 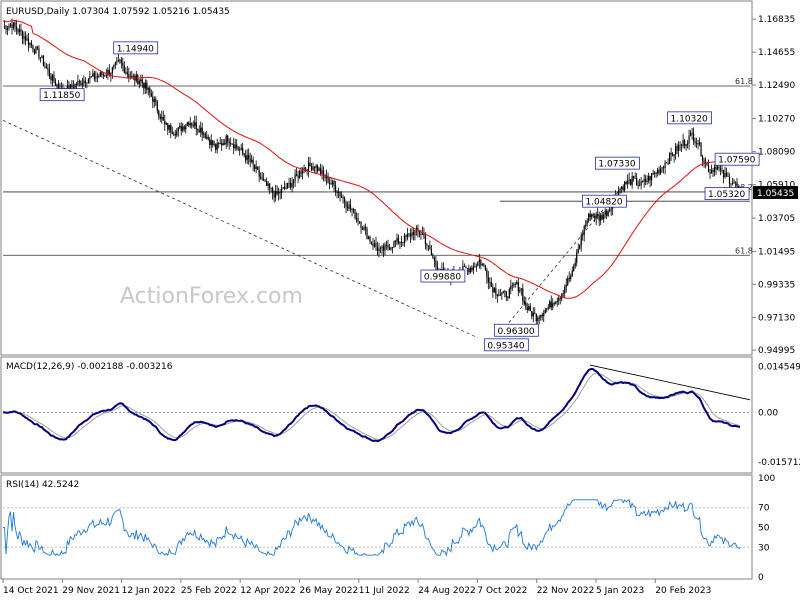 What do you see at coordinates (135, 49) in the screenshot?
I see `price-annotation-label: 1.14940` at bounding box center [135, 49].